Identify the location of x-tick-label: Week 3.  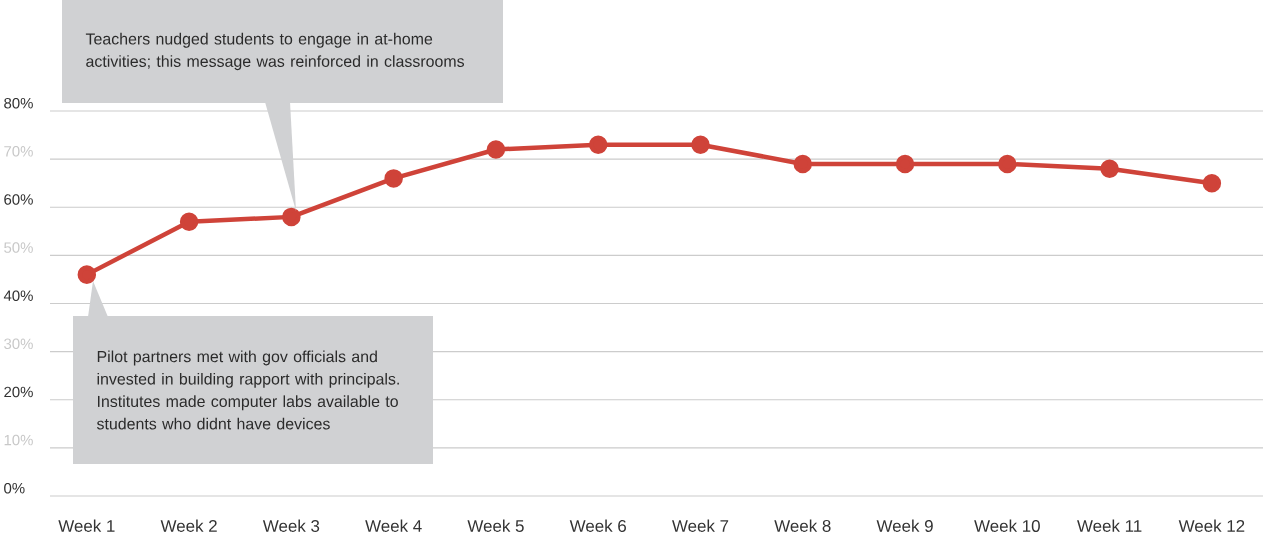
(291, 525).